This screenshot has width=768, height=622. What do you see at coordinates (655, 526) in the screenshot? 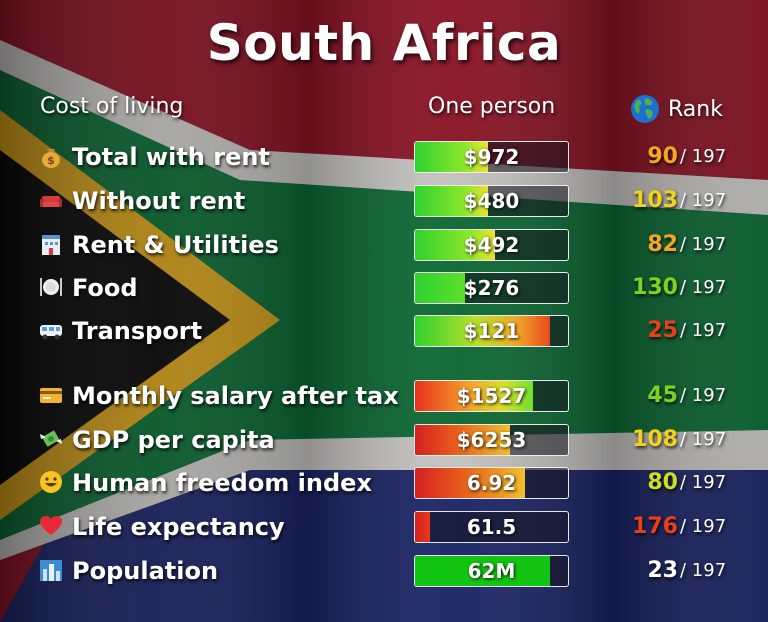
I see `rank-value: 176` at bounding box center [655, 526].